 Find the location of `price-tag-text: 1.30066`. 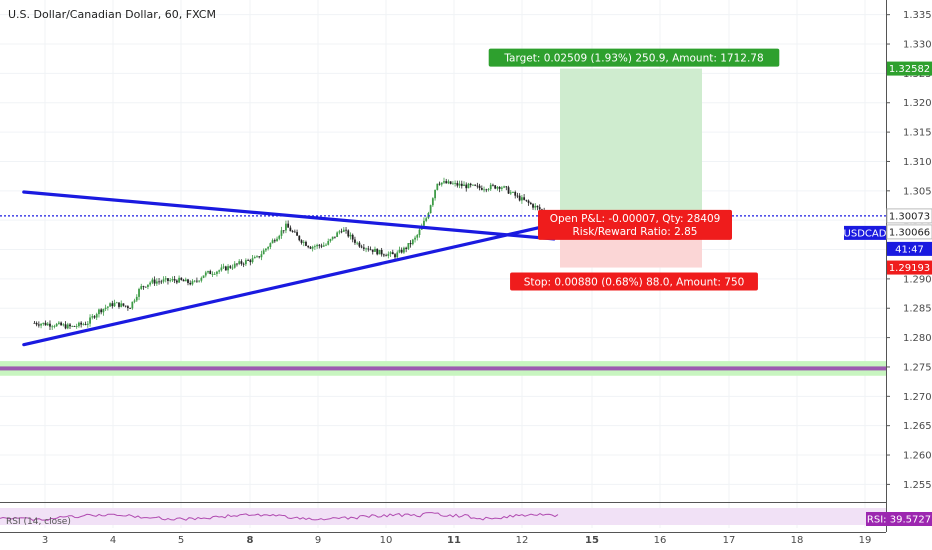

price-tag-text: 1.30066 is located at coordinates (909, 232).